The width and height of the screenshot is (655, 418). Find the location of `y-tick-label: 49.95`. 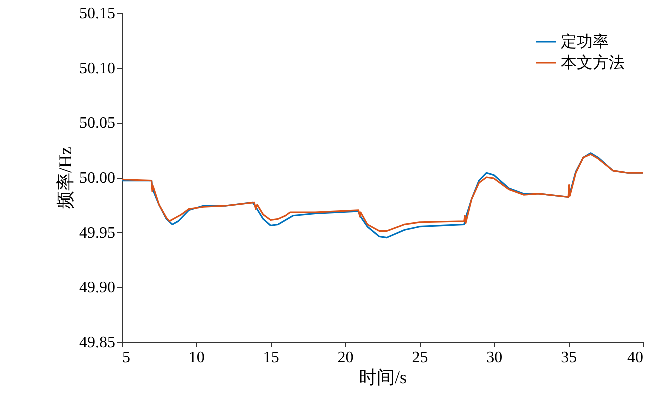

y-tick-label: 49.95 is located at coordinates (98, 233).